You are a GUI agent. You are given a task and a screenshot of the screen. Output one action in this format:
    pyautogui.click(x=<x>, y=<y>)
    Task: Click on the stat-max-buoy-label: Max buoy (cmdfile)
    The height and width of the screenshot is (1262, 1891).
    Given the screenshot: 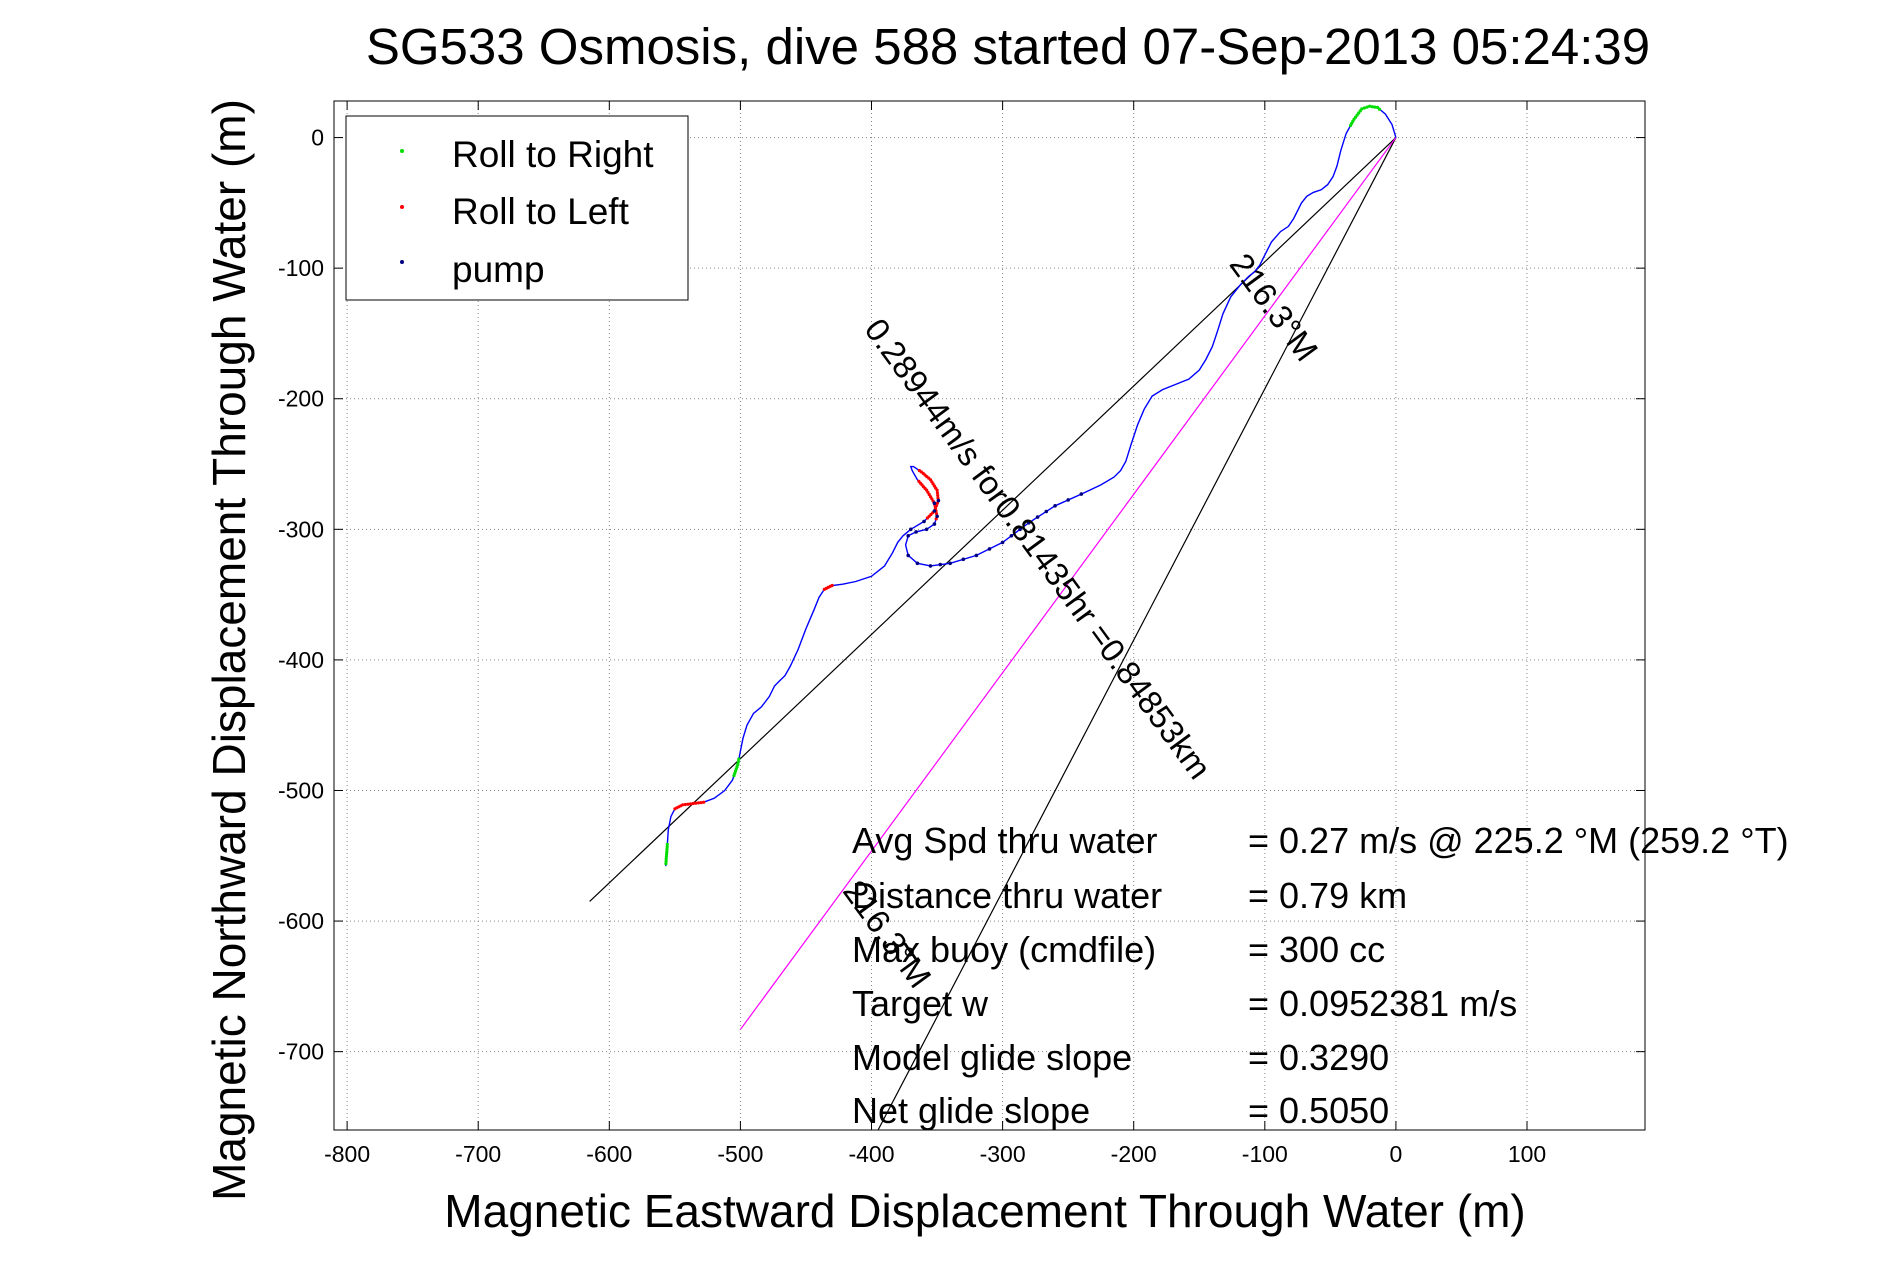 What is the action you would take?
    pyautogui.click(x=1004, y=949)
    